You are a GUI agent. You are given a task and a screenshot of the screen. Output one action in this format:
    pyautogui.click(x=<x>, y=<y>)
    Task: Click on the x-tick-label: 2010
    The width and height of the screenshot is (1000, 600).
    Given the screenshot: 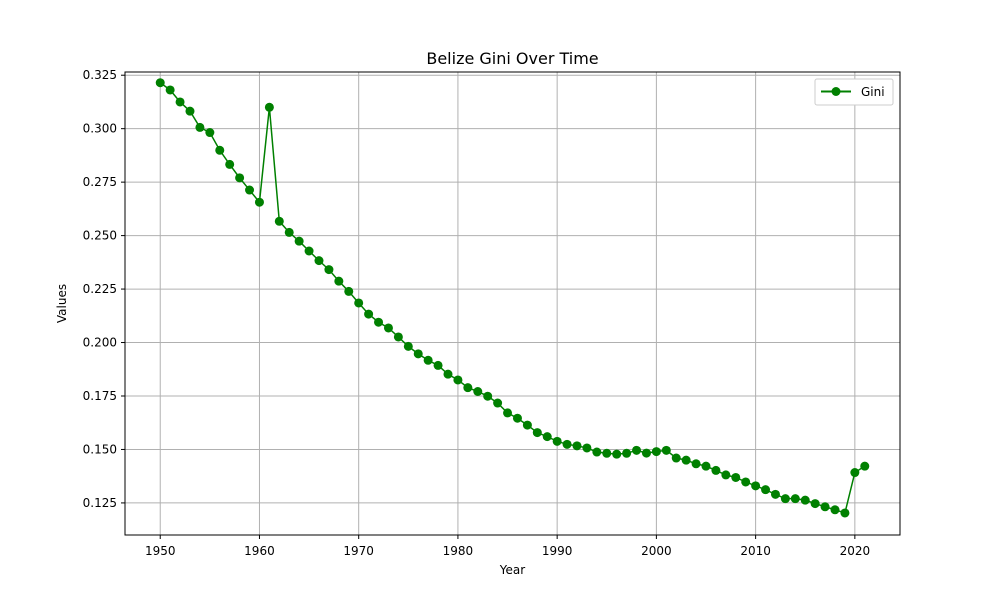 What is the action you would take?
    pyautogui.click(x=755, y=551)
    